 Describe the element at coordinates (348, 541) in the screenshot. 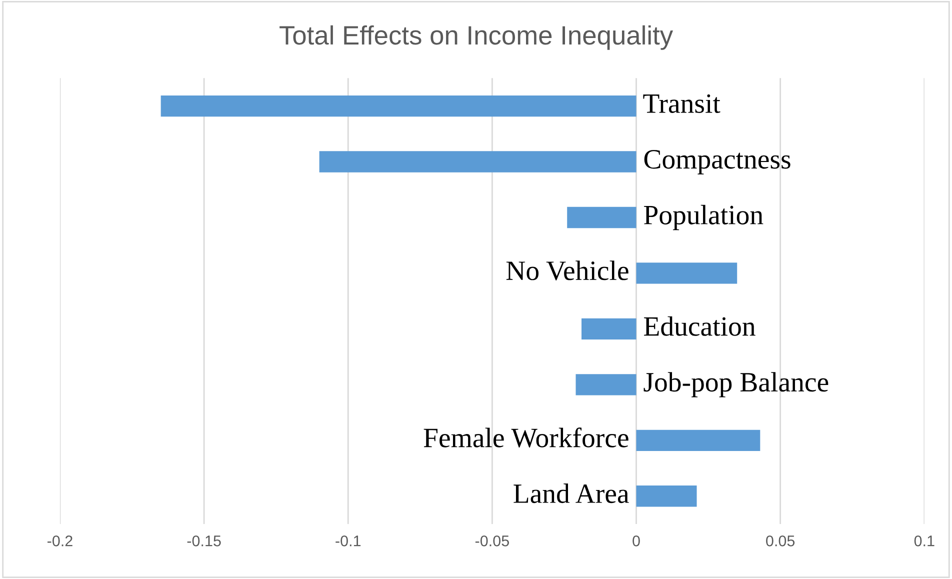

I see `x-tick-label: -0.1` at that location.